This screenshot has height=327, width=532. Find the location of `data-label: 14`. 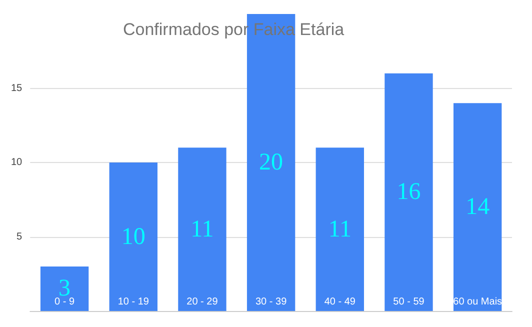

data-label: 14 is located at coordinates (478, 207).